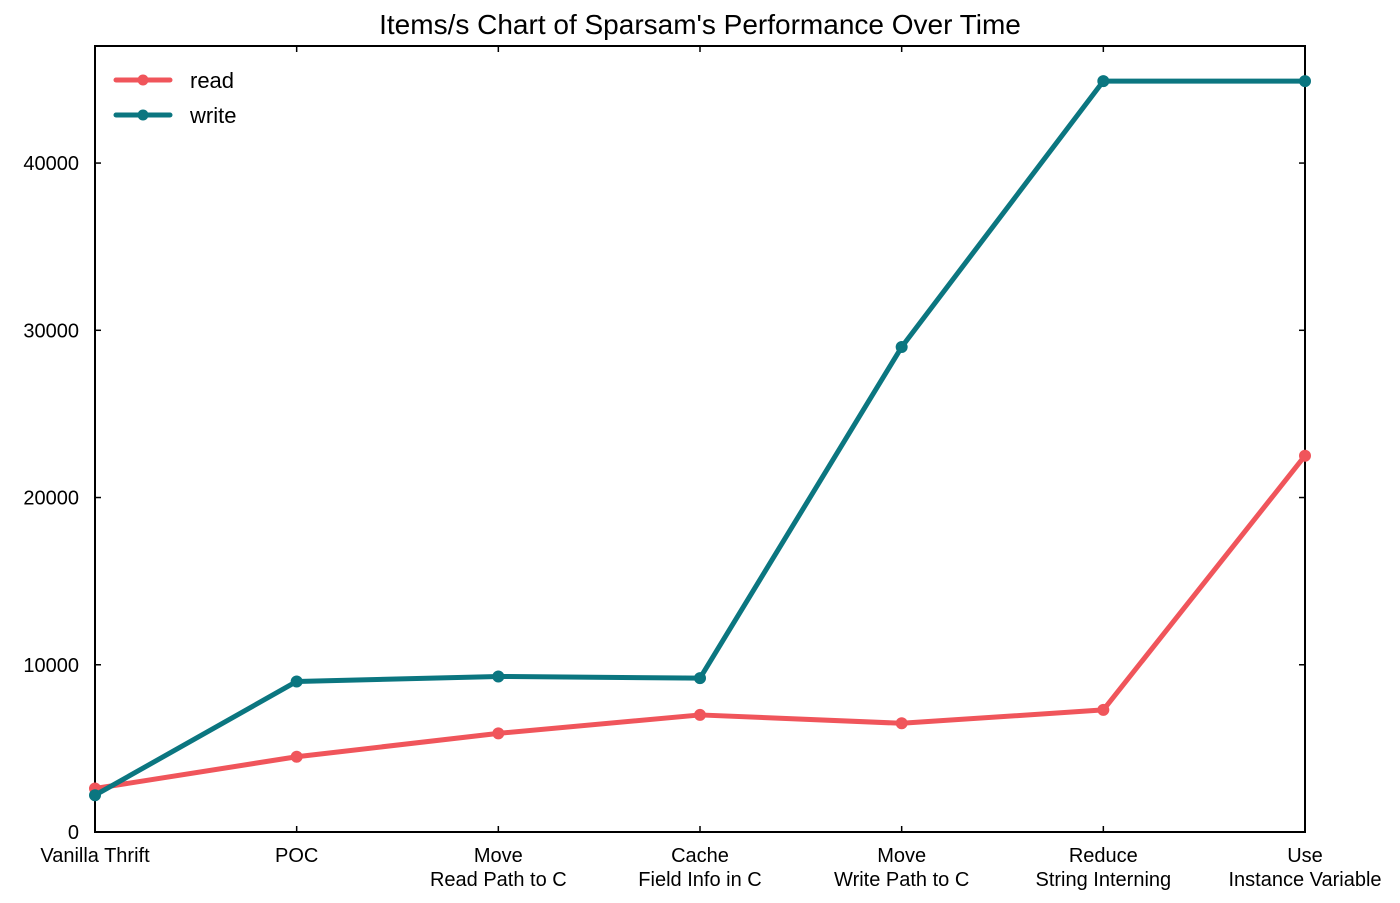  I want to click on x-tick-label: Reduce, so click(1103, 856).